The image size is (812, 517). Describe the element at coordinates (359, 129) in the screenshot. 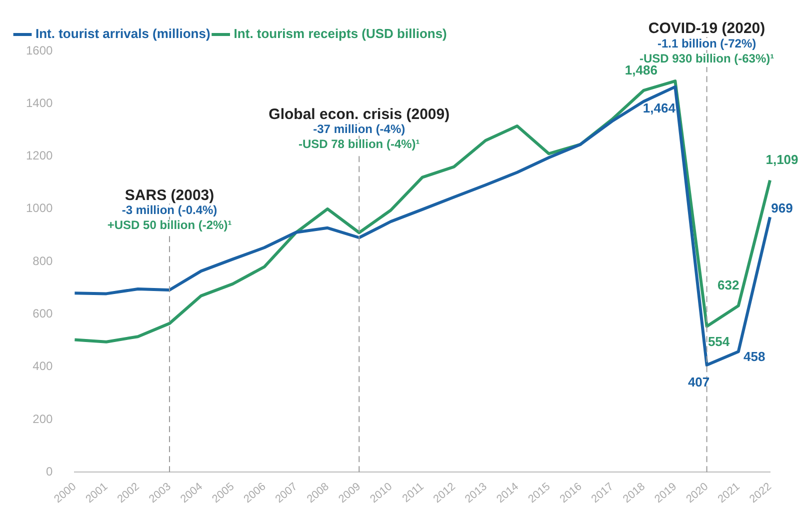

I see `annotation: -37 million (-4%)` at that location.